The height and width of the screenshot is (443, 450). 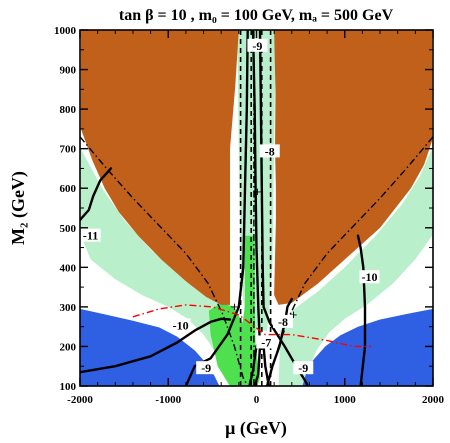 I want to click on contour-minus10-right, so click(x=361, y=310).